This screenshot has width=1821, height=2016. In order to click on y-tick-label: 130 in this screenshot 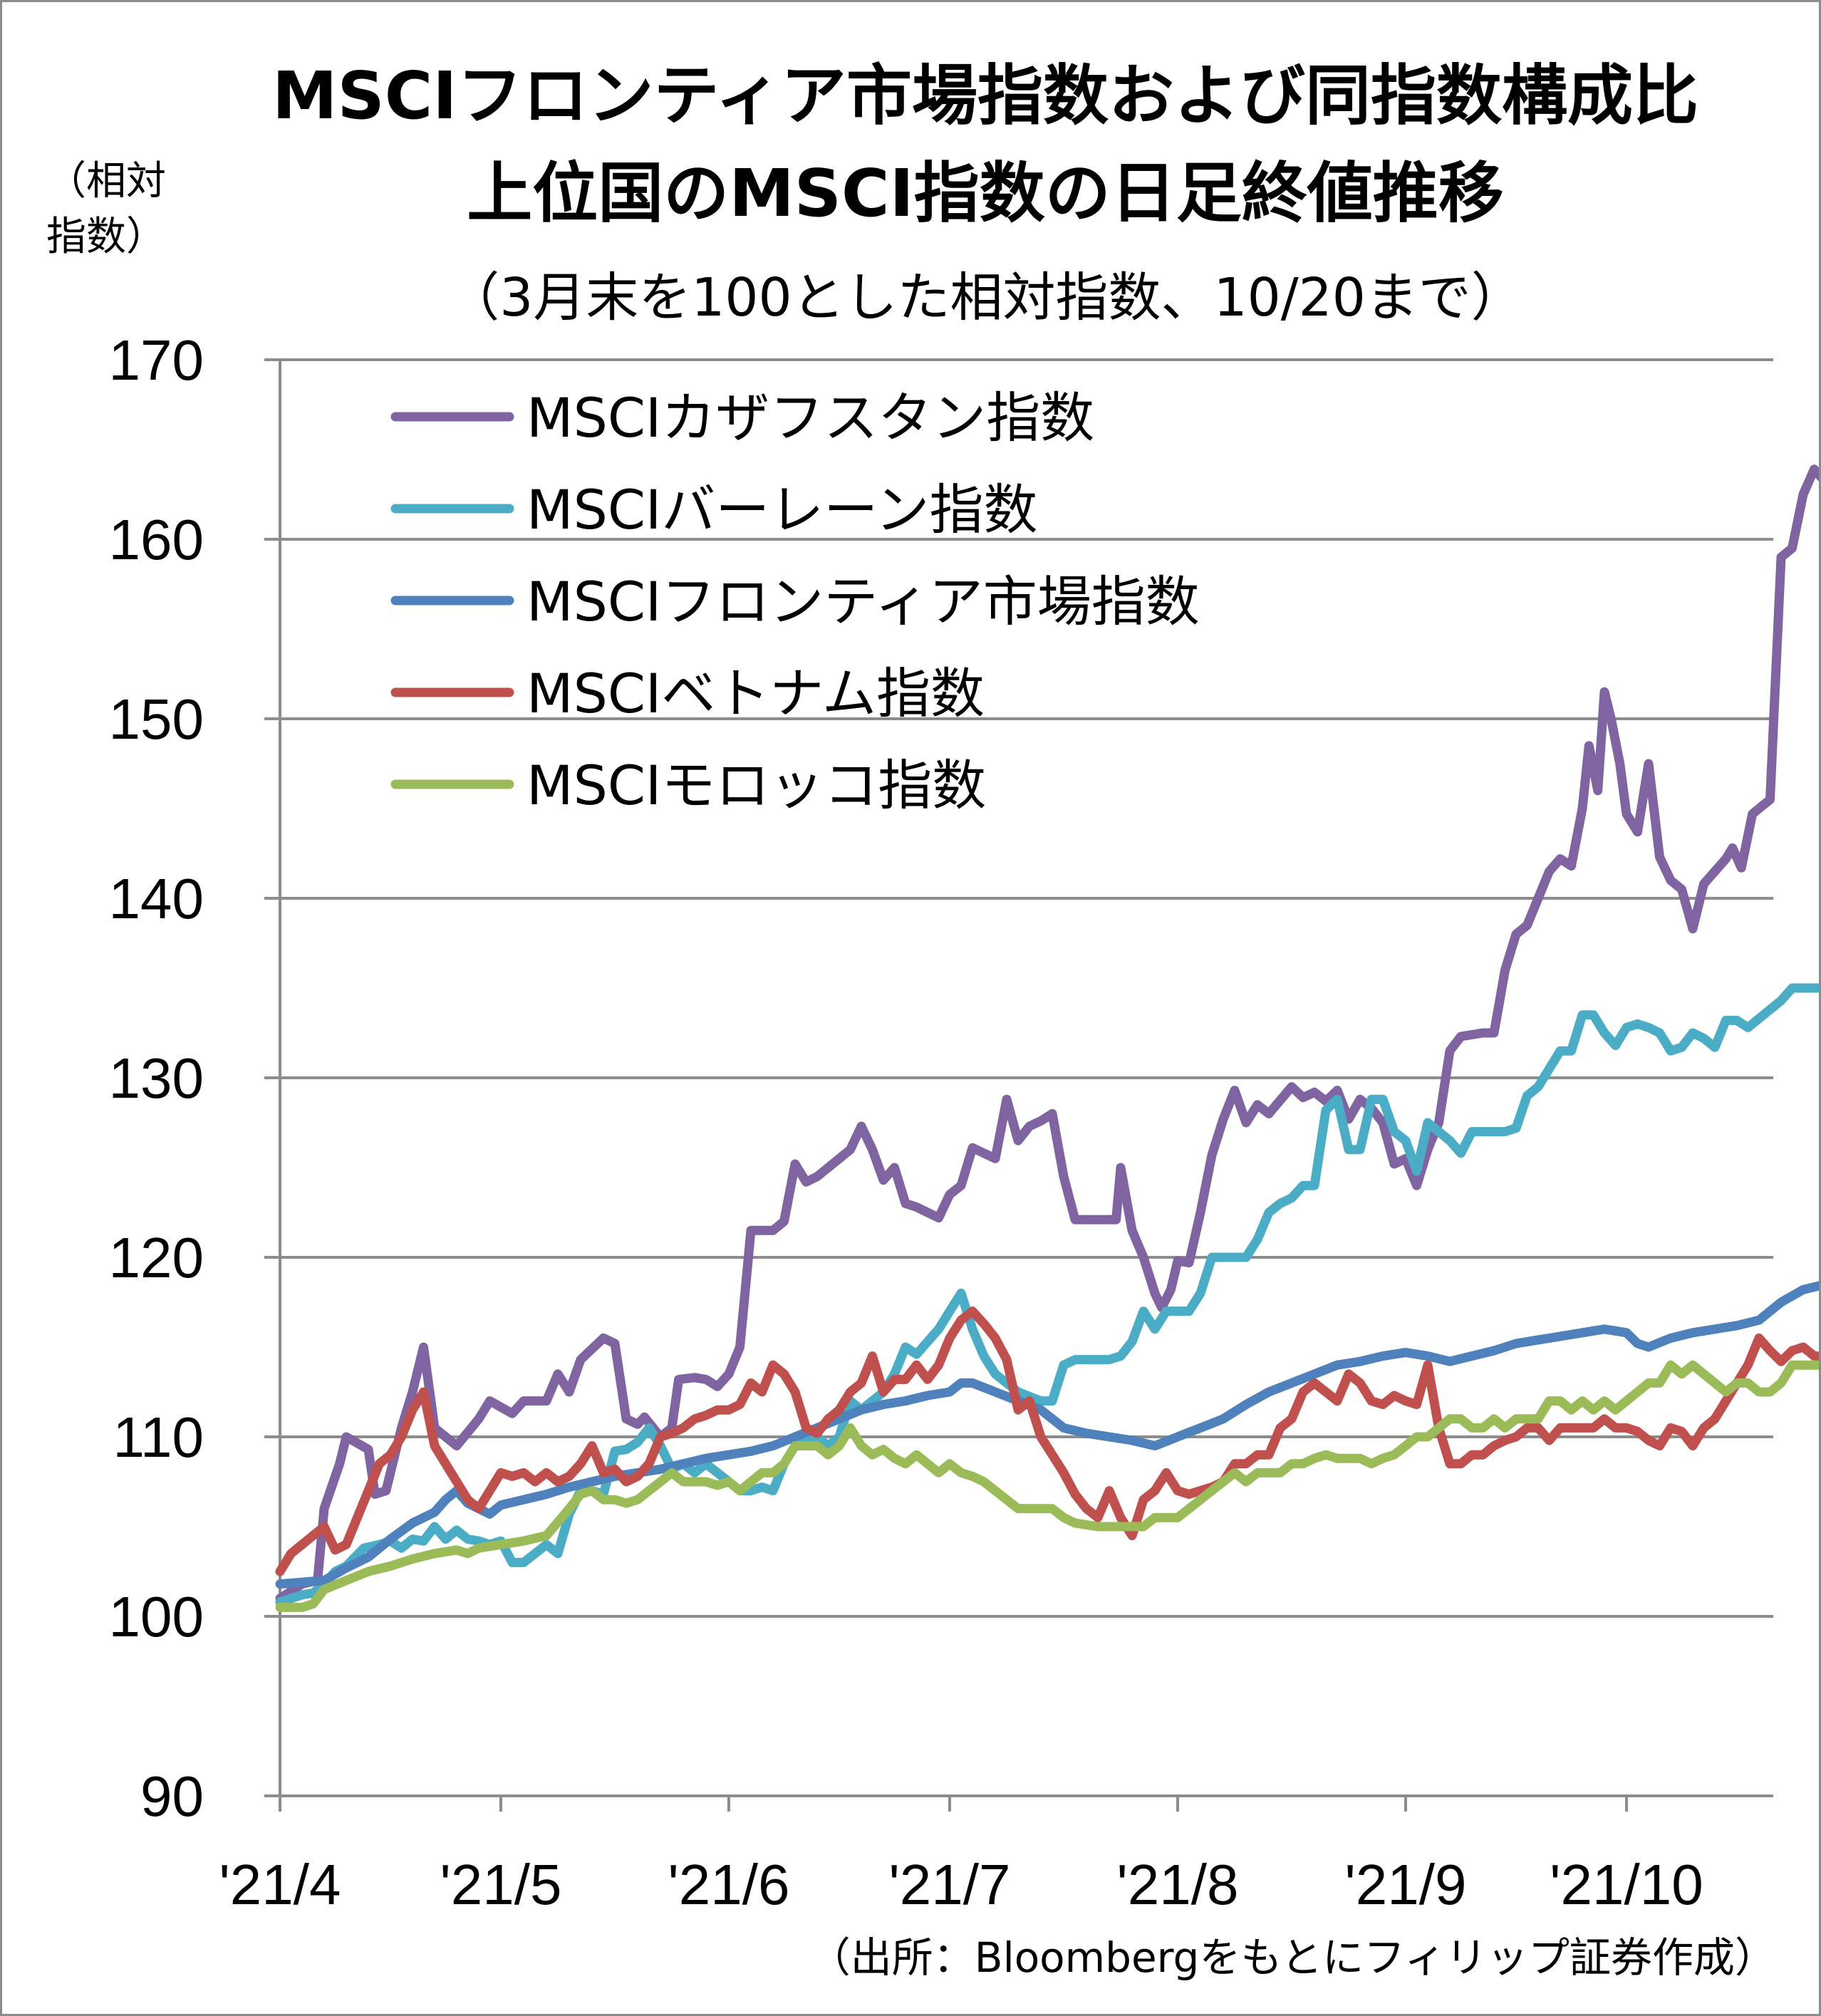, I will do `click(156, 1078)`.